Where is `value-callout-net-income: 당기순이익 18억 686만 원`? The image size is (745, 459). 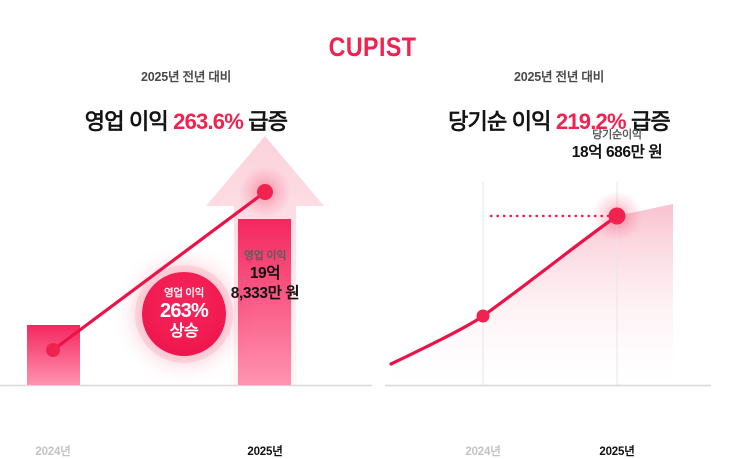 value-callout-net-income: 당기순이익 18억 686만 원 is located at coordinates (617, 145).